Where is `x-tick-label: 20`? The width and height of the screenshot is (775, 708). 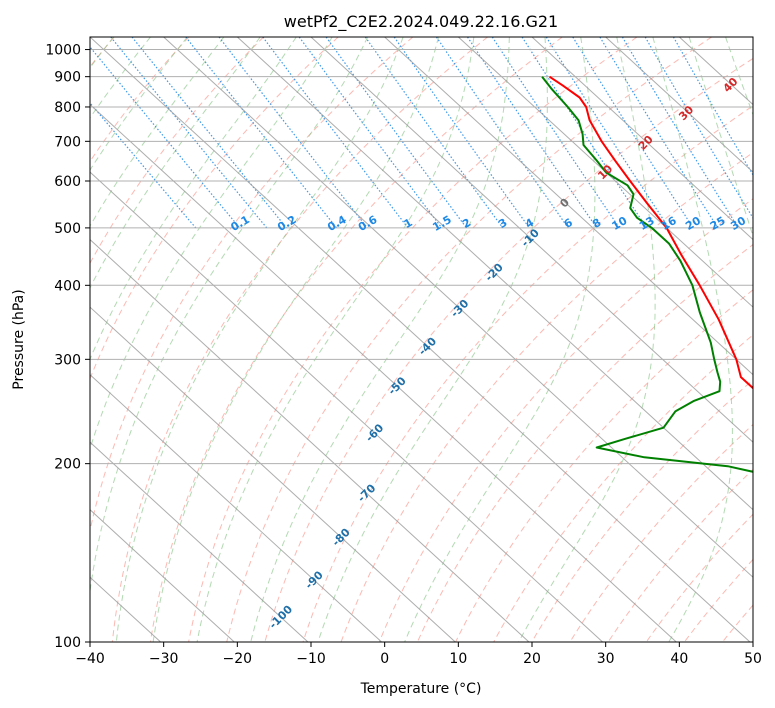
x-tick-label: 20 is located at coordinates (532, 659).